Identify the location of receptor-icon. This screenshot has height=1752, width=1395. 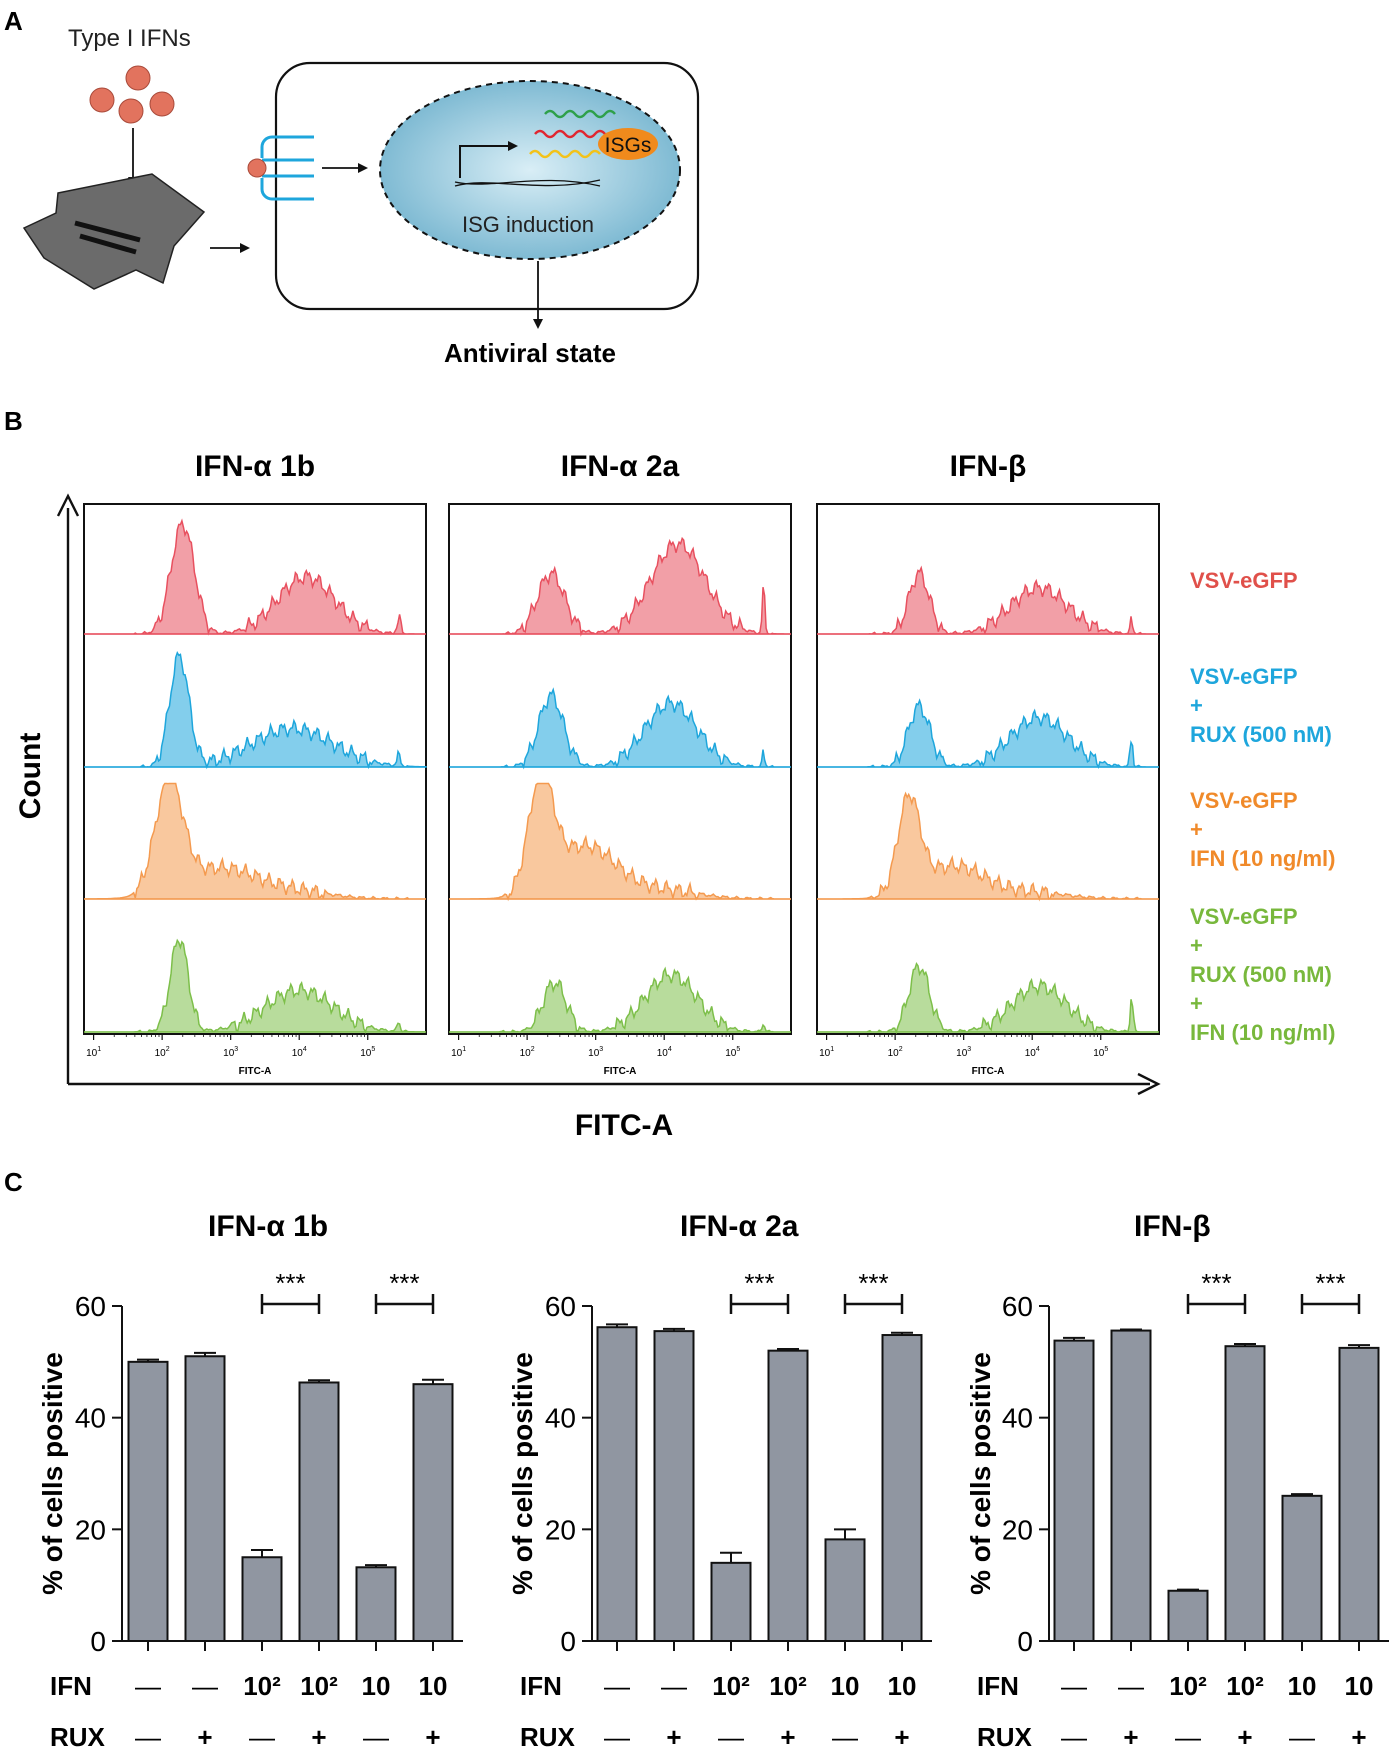
(280, 168).